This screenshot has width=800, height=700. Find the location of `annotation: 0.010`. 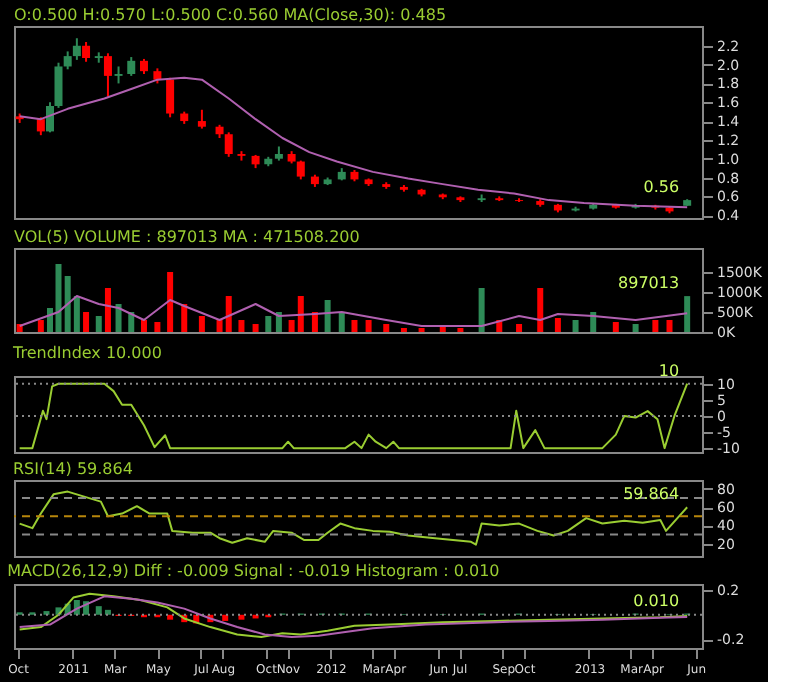

annotation: 0.010 is located at coordinates (656, 600).